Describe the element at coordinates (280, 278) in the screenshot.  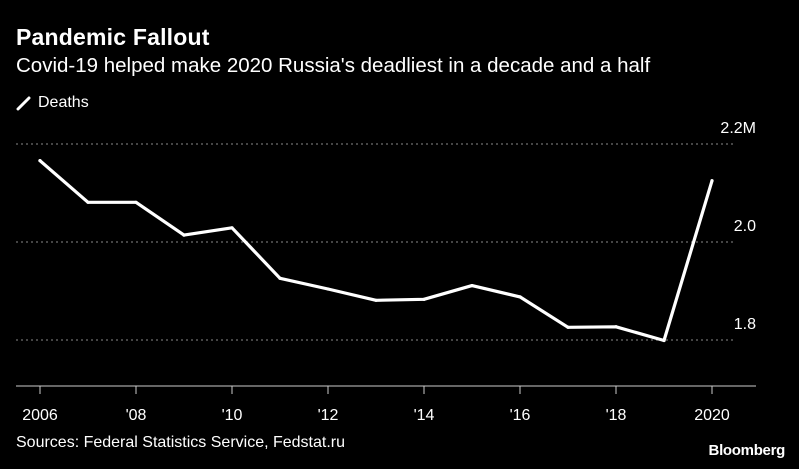
I see `data-point-2011` at that location.